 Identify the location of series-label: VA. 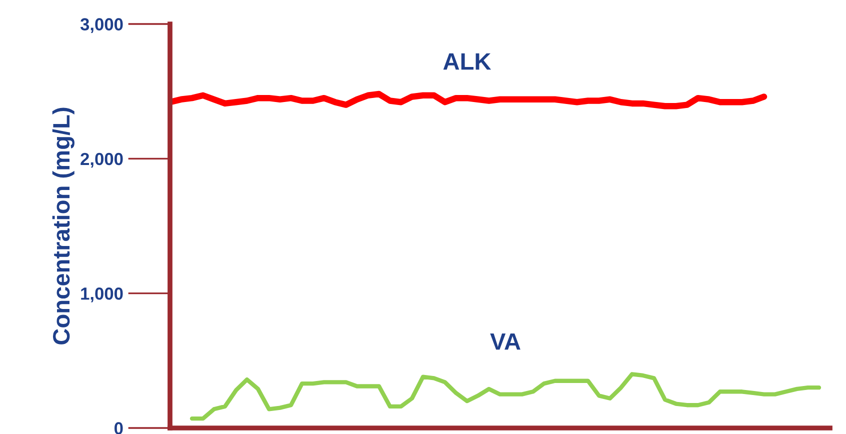
(505, 341).